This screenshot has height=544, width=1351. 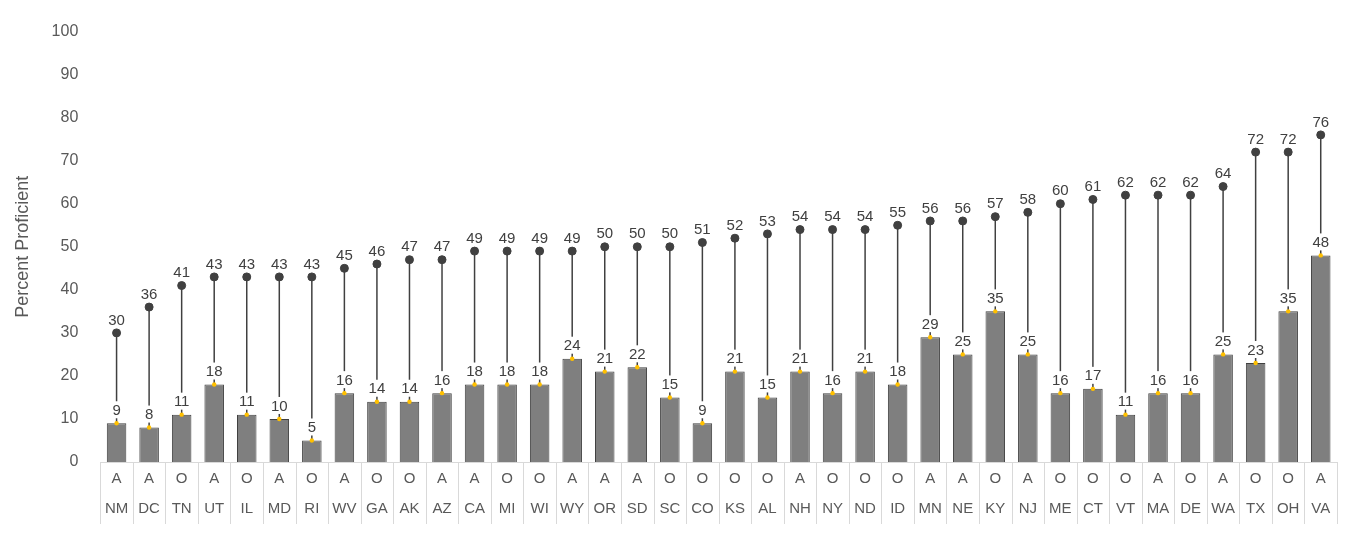 I want to click on x-tick-label: A CA, so click(x=474, y=493).